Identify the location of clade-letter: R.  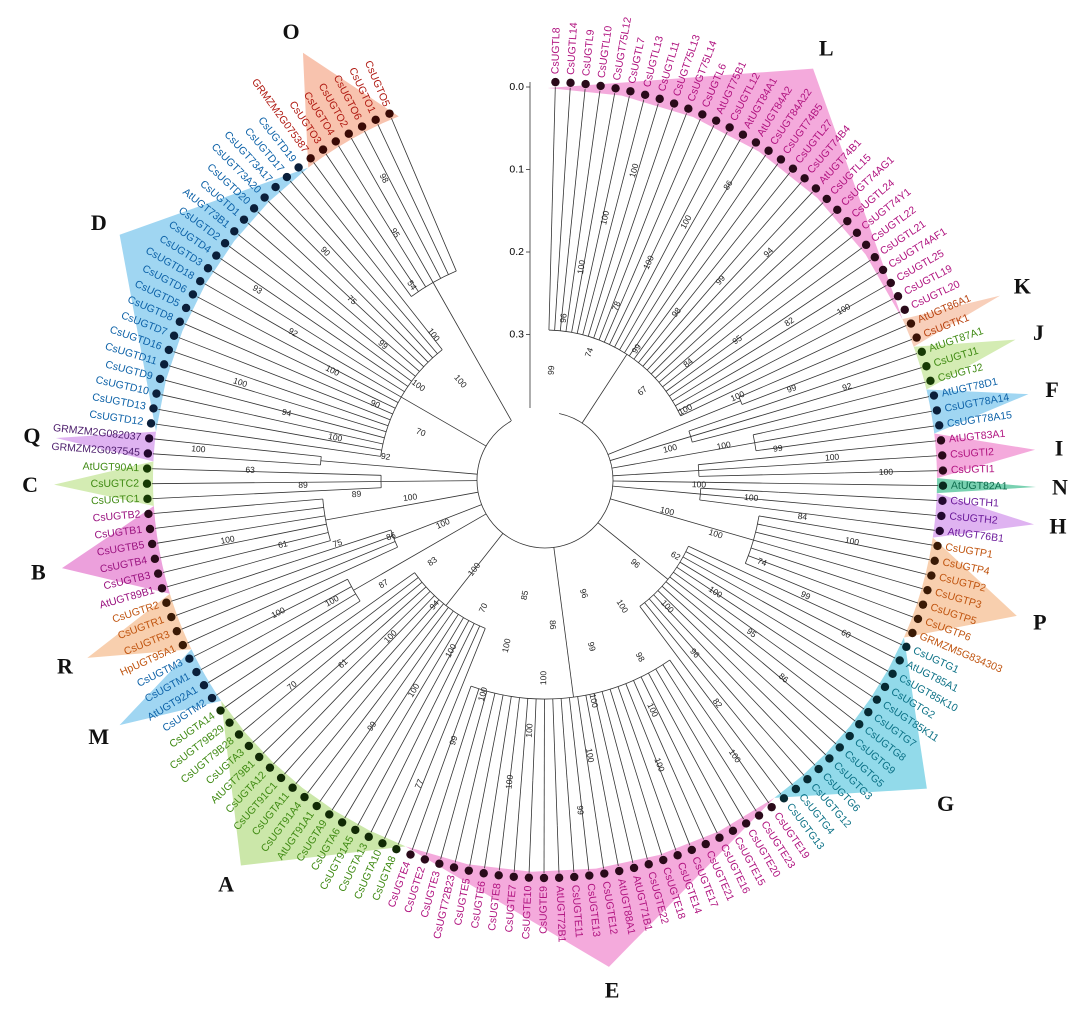
(65, 666).